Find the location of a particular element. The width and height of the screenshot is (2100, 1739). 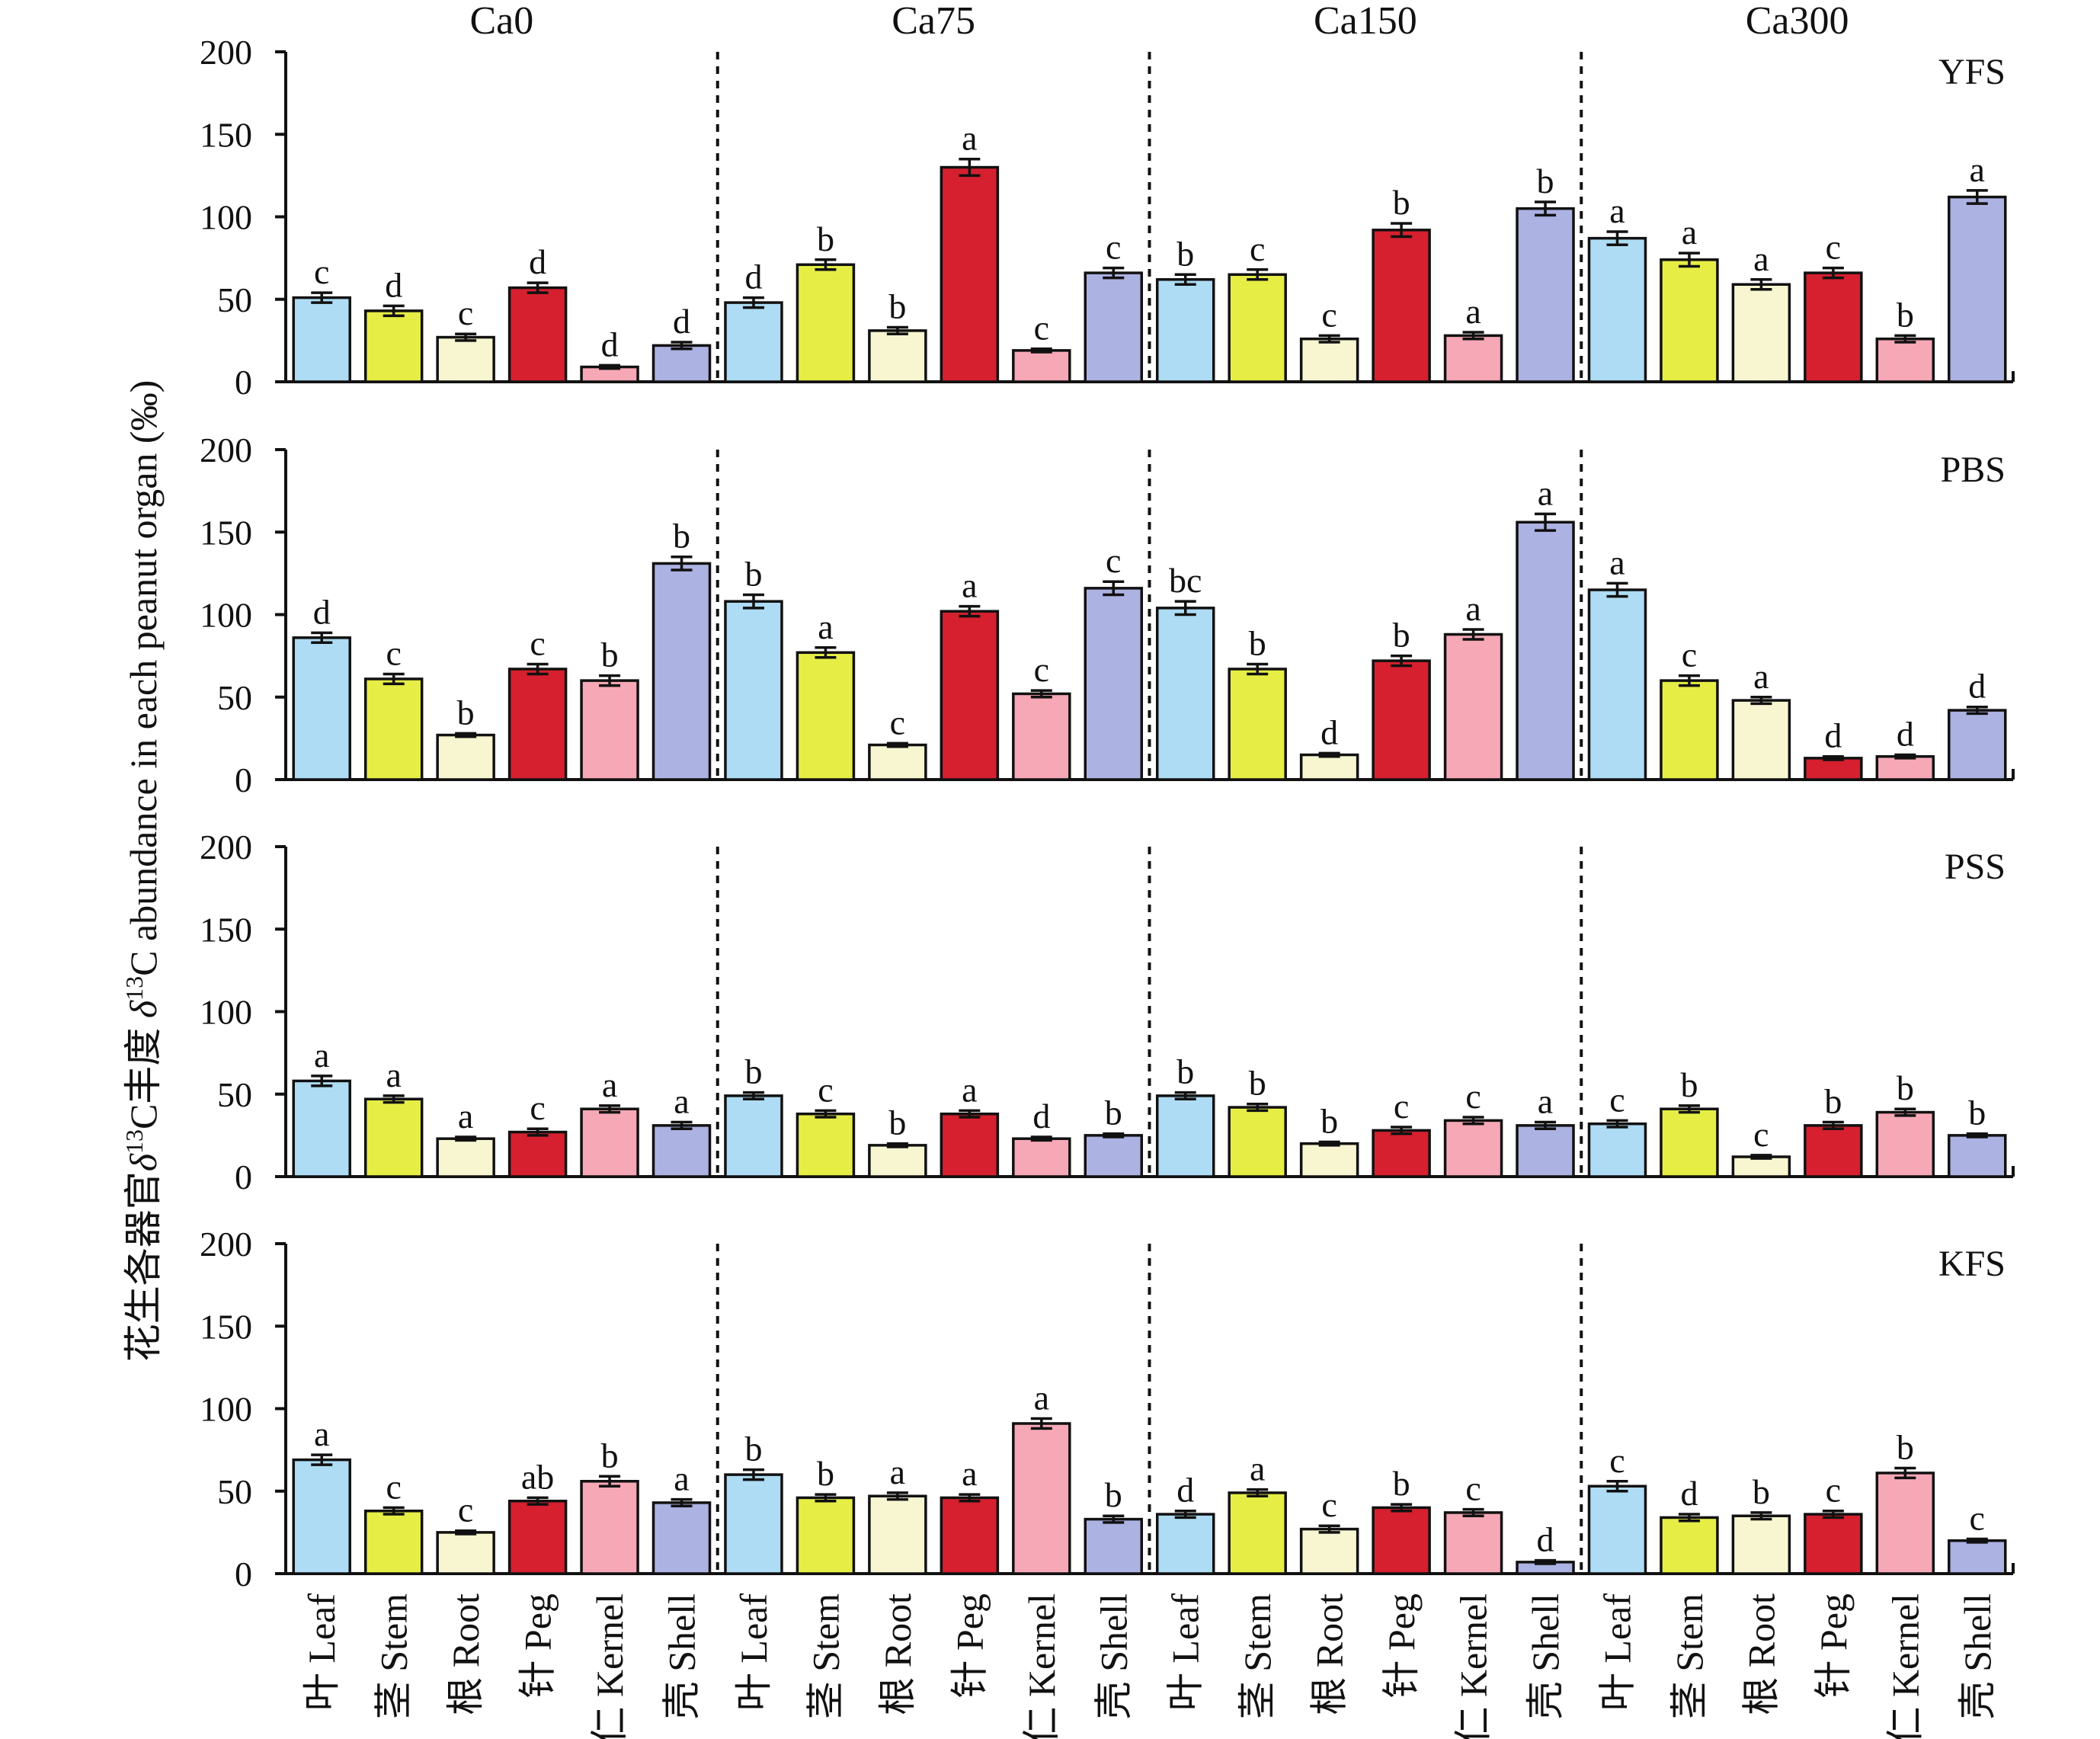

y-tick-label: 0 is located at coordinates (243, 382).